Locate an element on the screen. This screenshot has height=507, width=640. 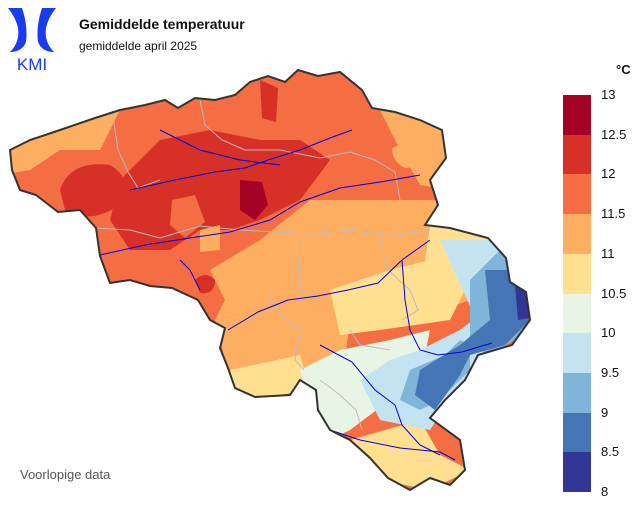
legend-tick-label: 11 is located at coordinates (608, 253).